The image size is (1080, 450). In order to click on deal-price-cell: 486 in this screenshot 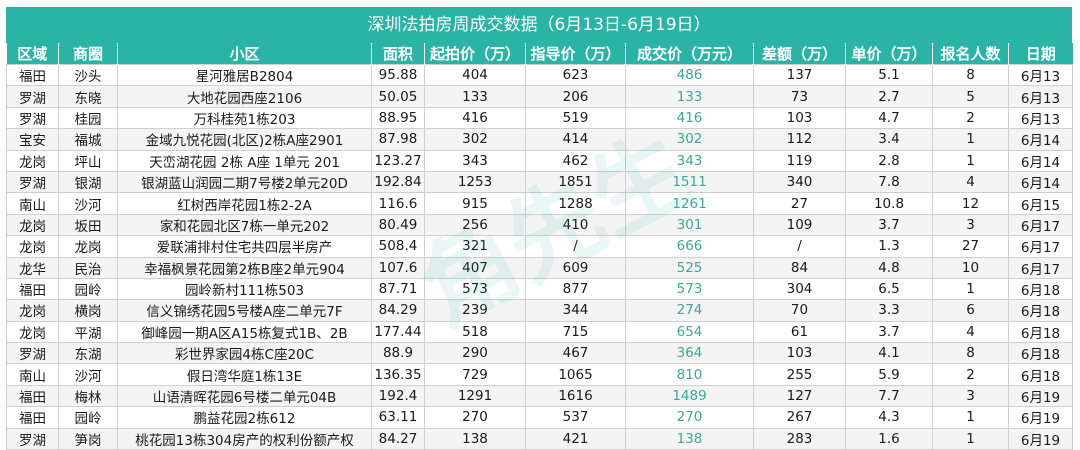, I will do `click(689, 75)`.